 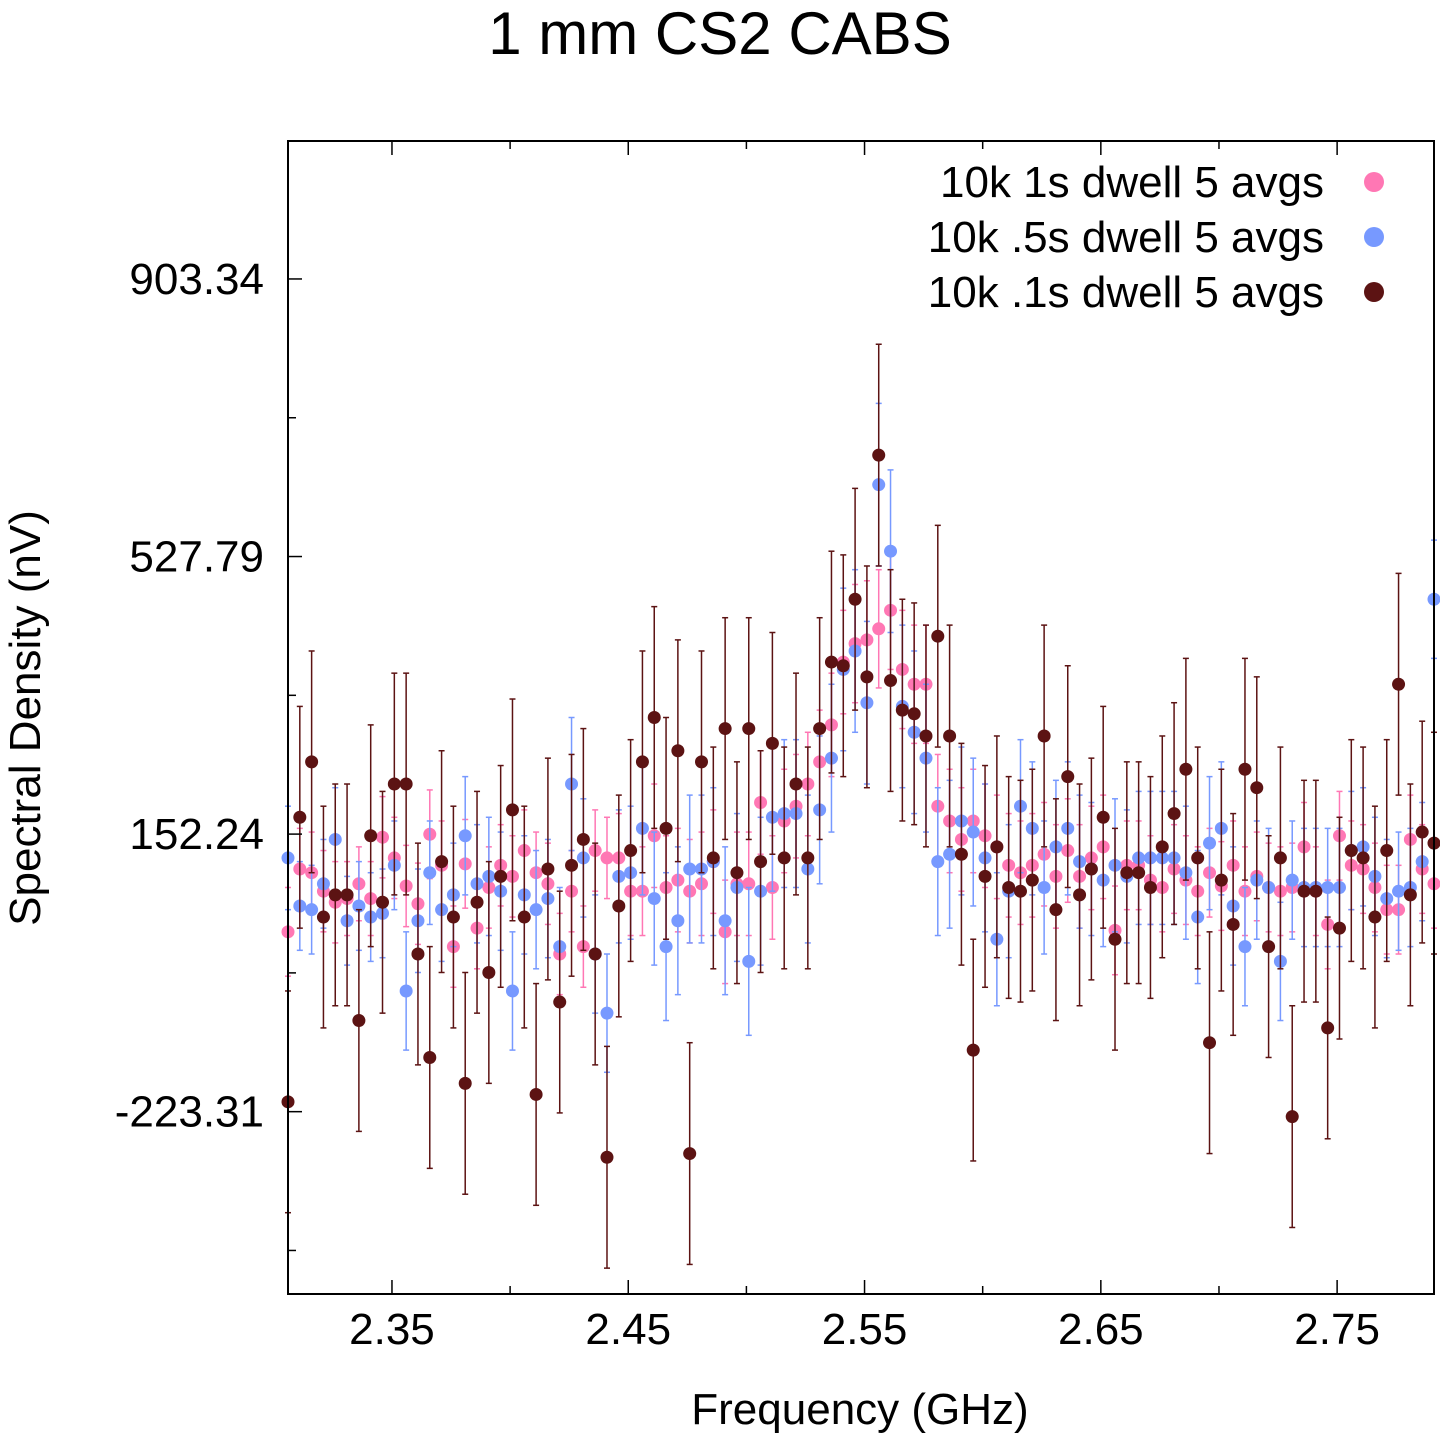 What do you see at coordinates (392, 1329) in the screenshot?
I see `x-tick-label: 2.35` at bounding box center [392, 1329].